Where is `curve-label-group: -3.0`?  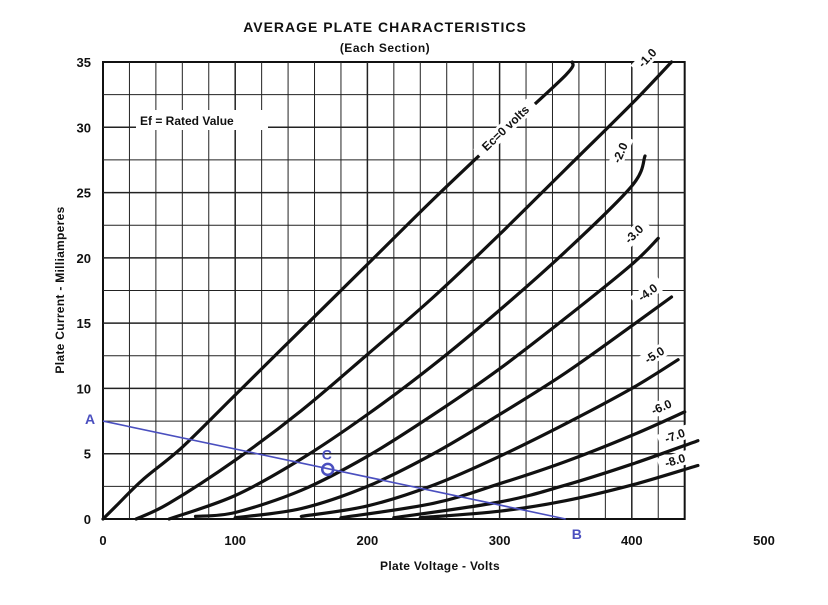
curve-label-group: -3.0 is located at coordinates (634, 234).